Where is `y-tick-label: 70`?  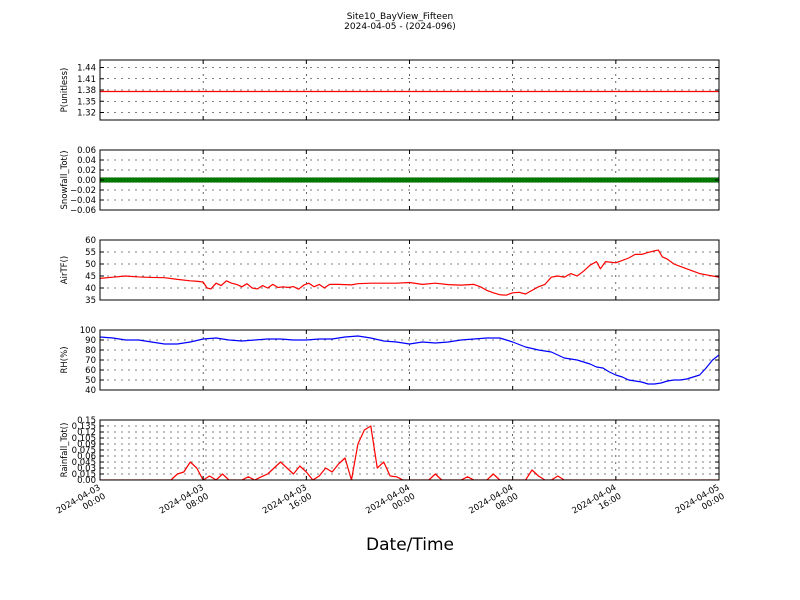
y-tick-label: 70 is located at coordinates (90, 361).